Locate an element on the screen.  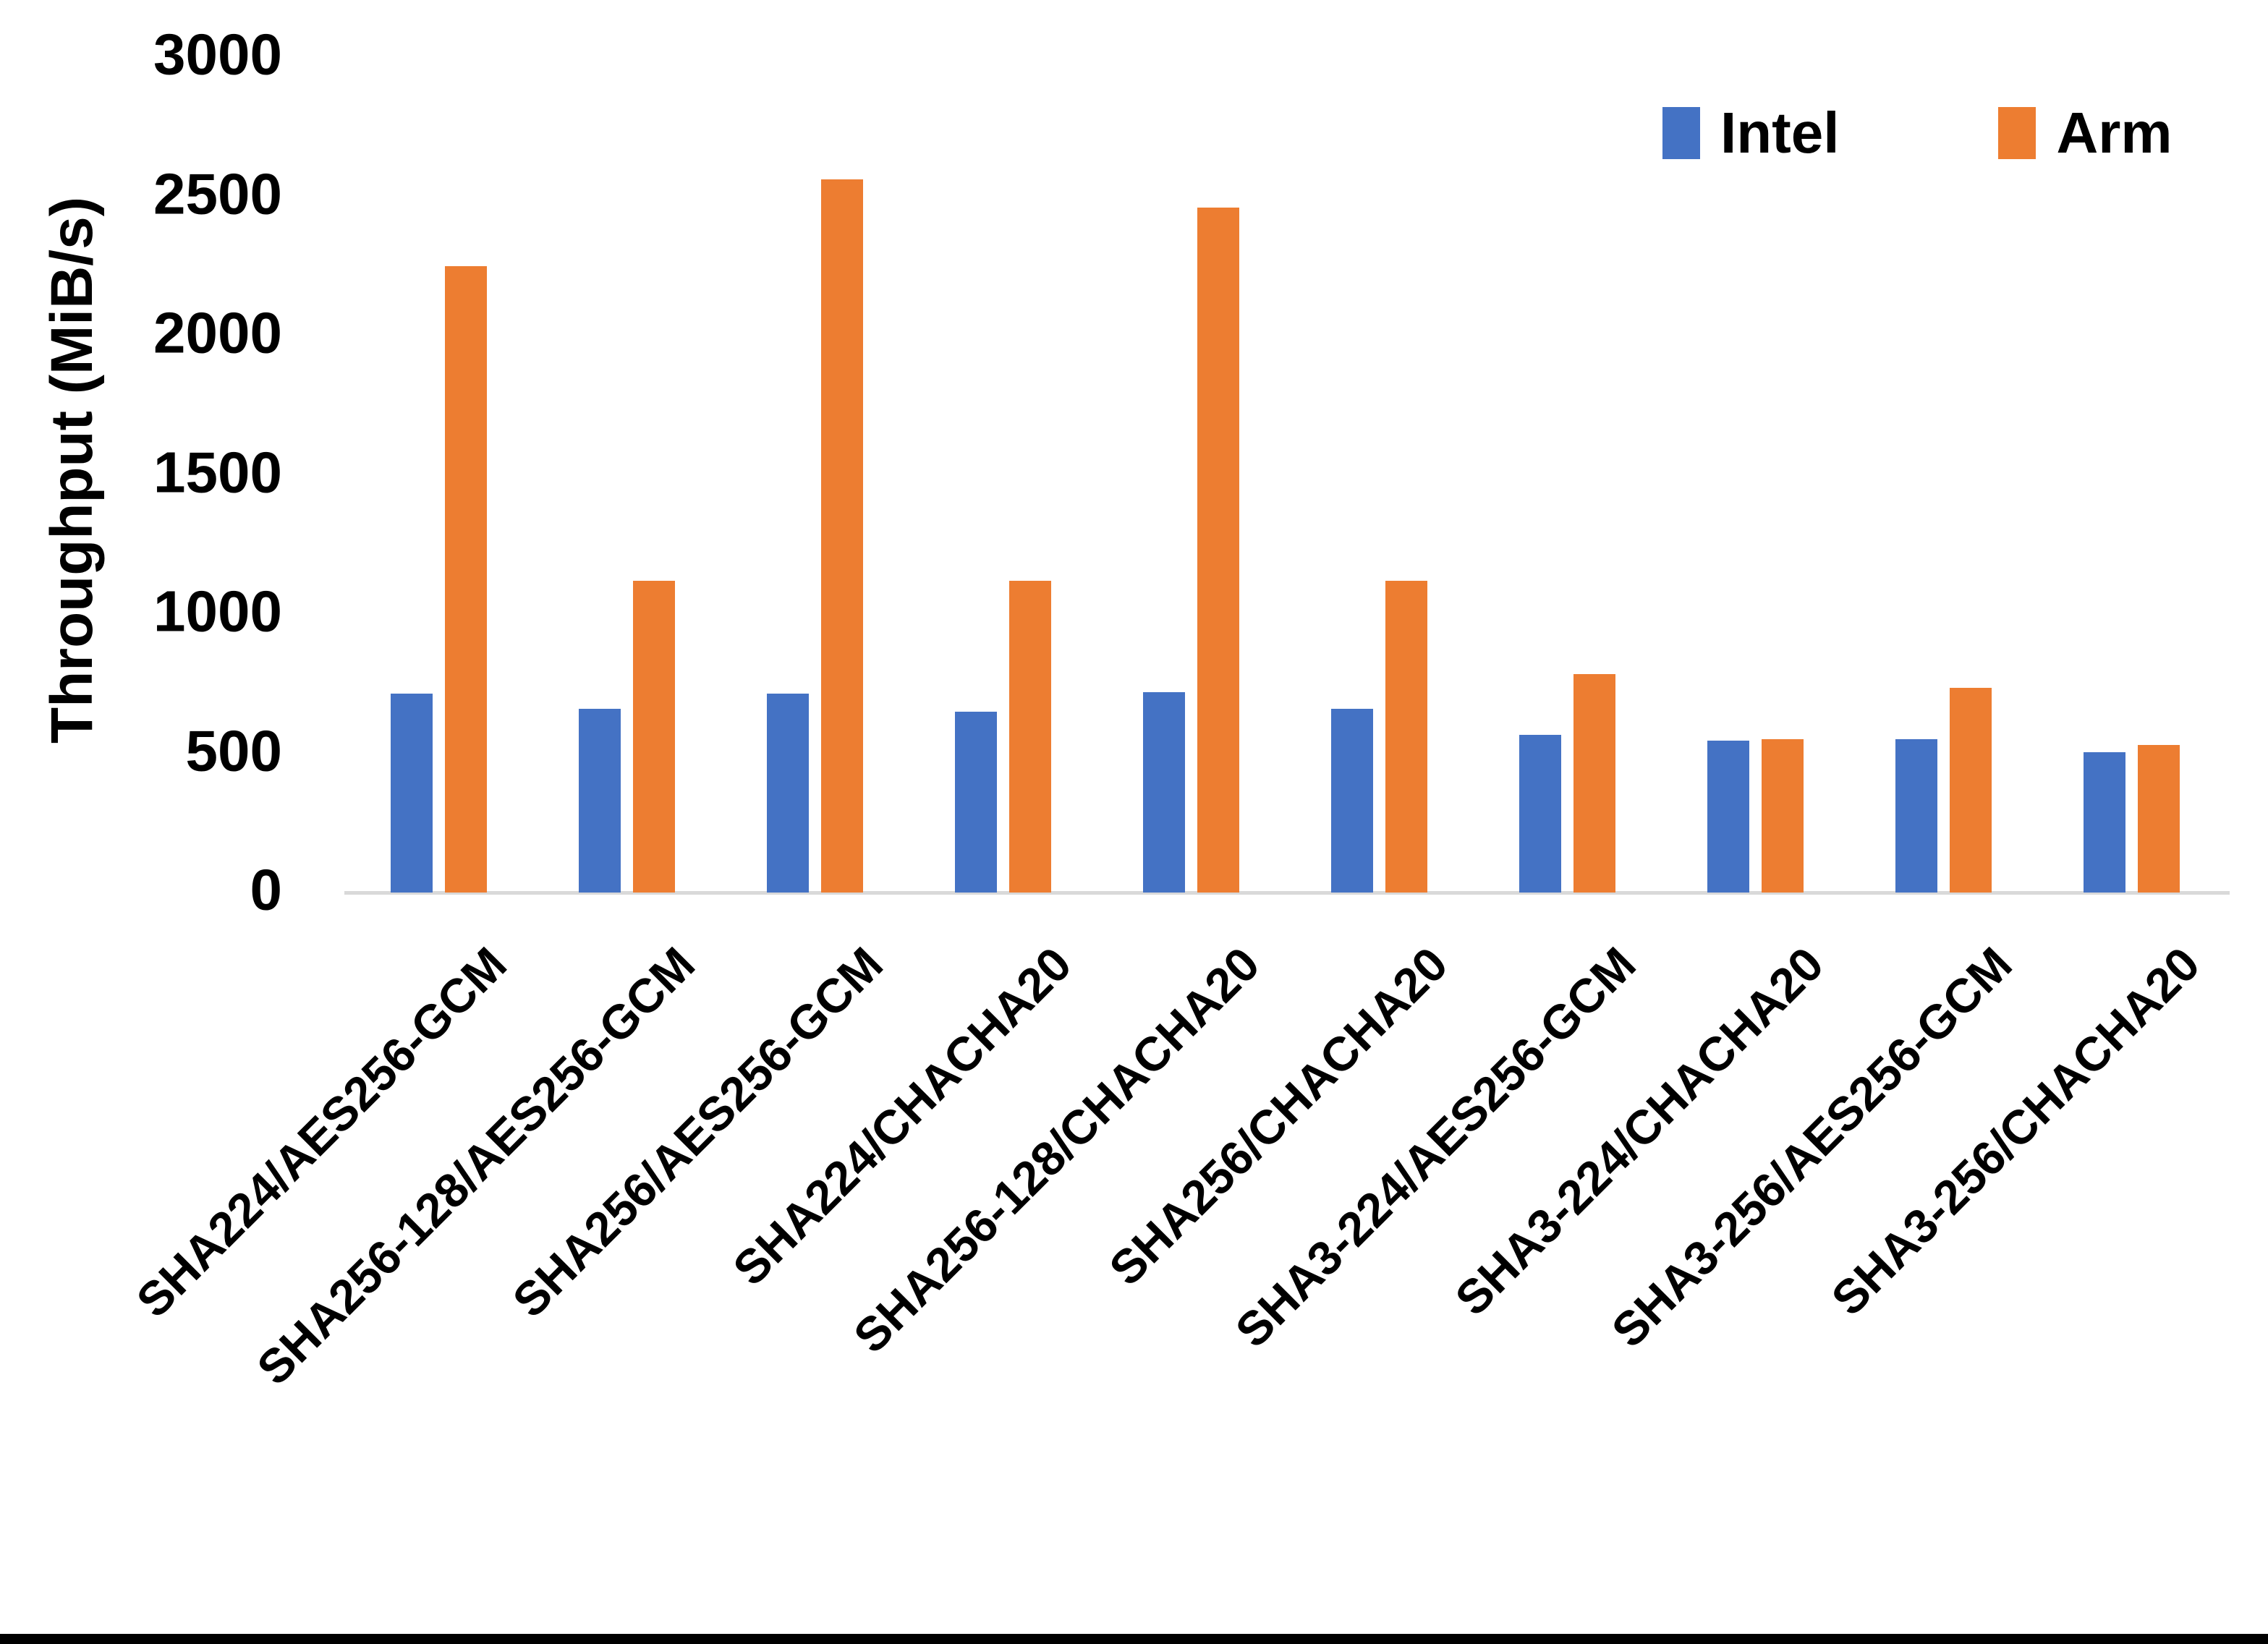
x-category-label-1: SHA224/AES256-GCM is located at coordinates (321, 1132).